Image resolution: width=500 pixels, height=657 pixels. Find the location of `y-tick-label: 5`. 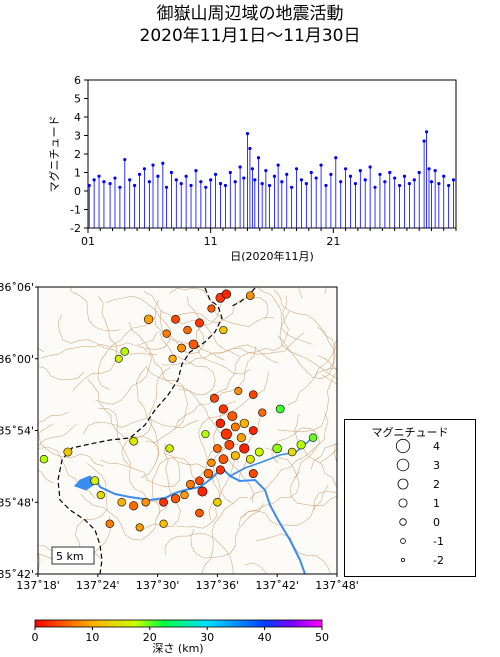

y-tick-label: 5 is located at coordinates (77, 99).